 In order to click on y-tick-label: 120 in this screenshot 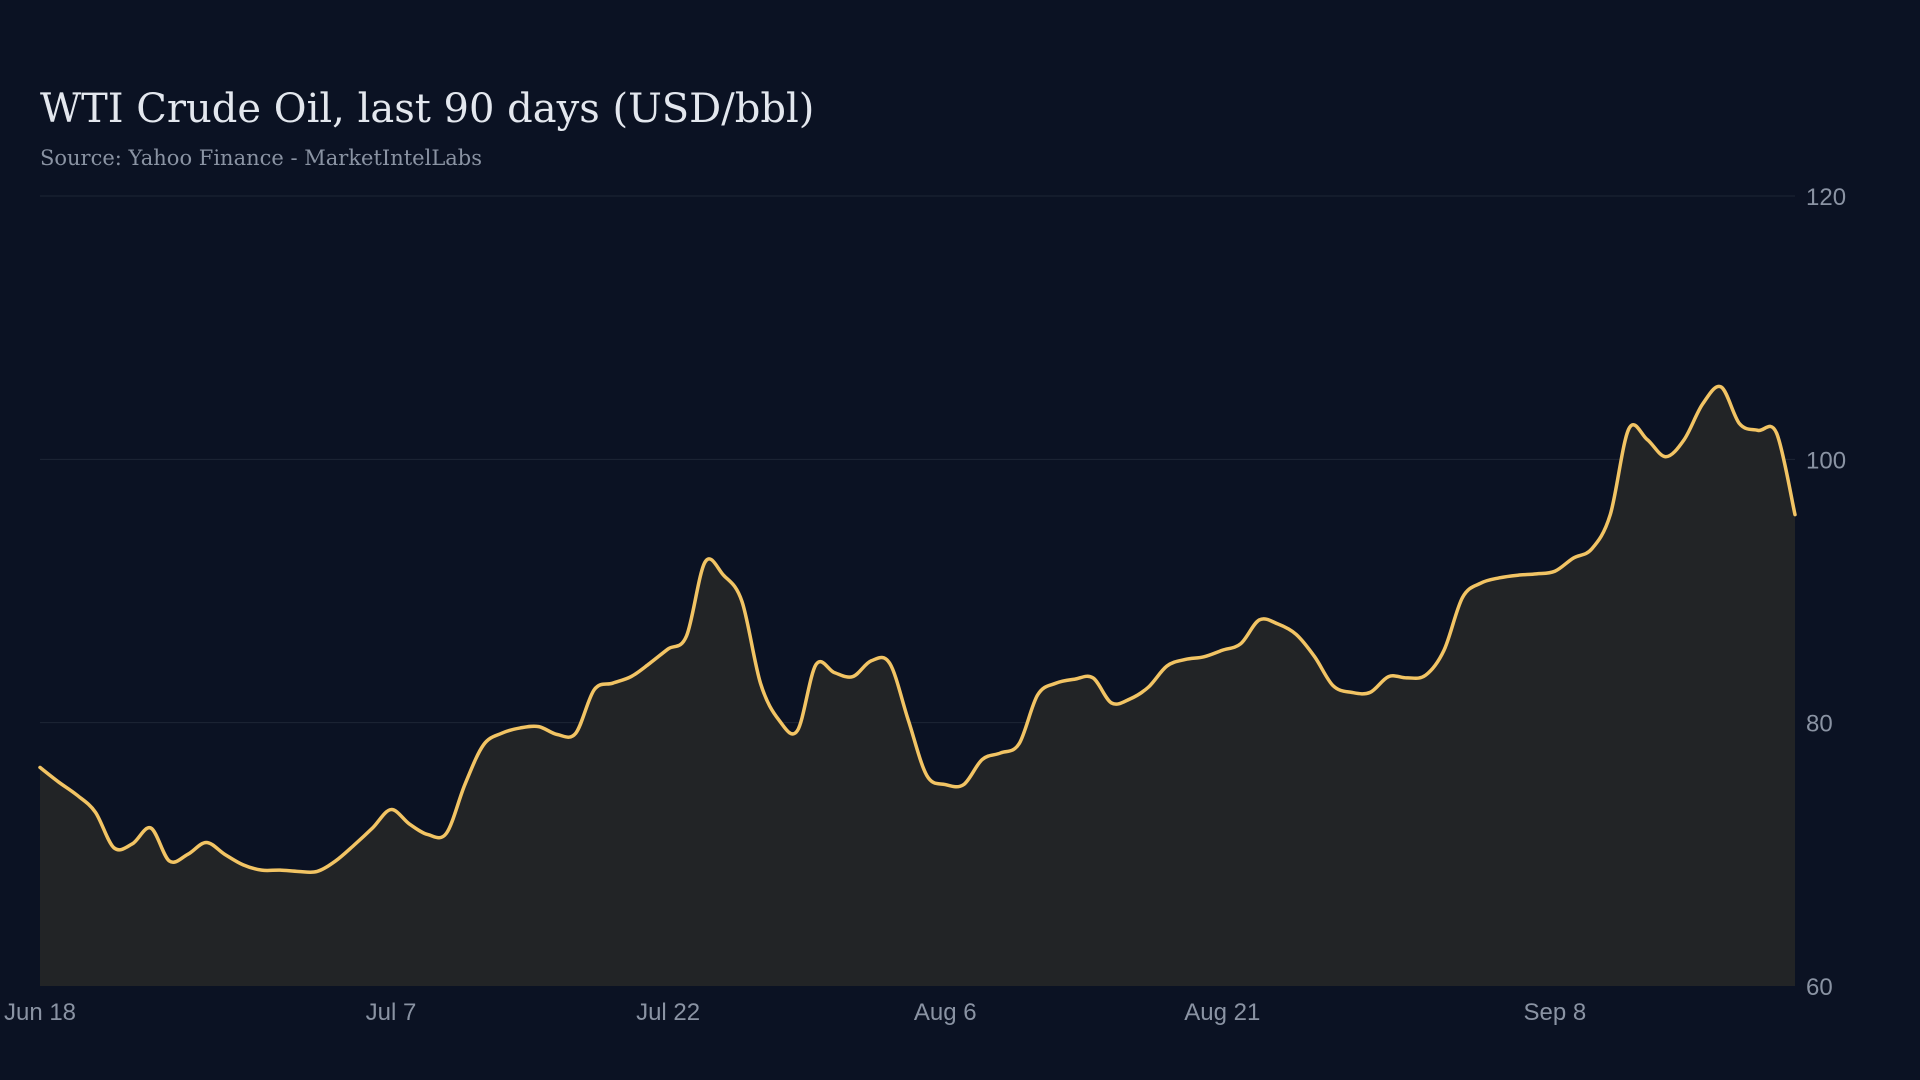, I will do `click(1826, 197)`.